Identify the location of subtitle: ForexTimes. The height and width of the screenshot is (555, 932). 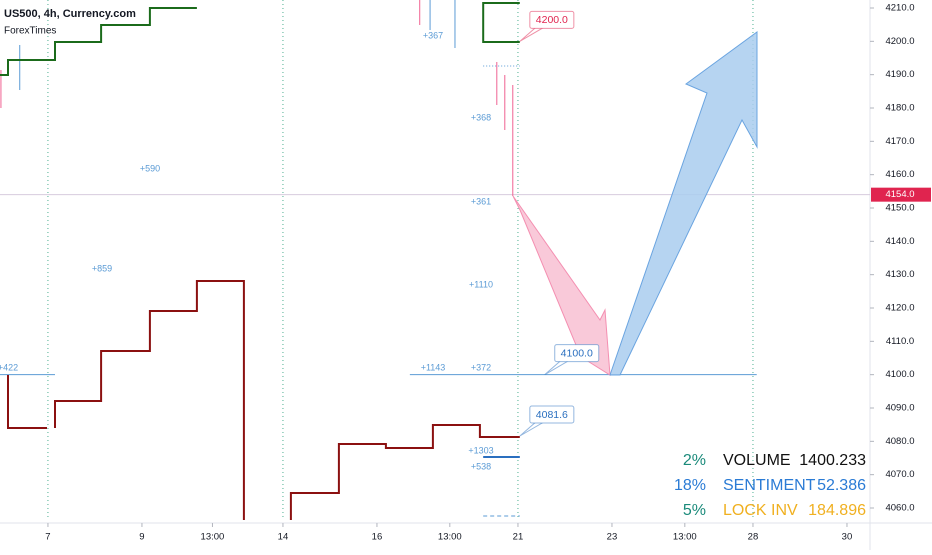
(30, 31).